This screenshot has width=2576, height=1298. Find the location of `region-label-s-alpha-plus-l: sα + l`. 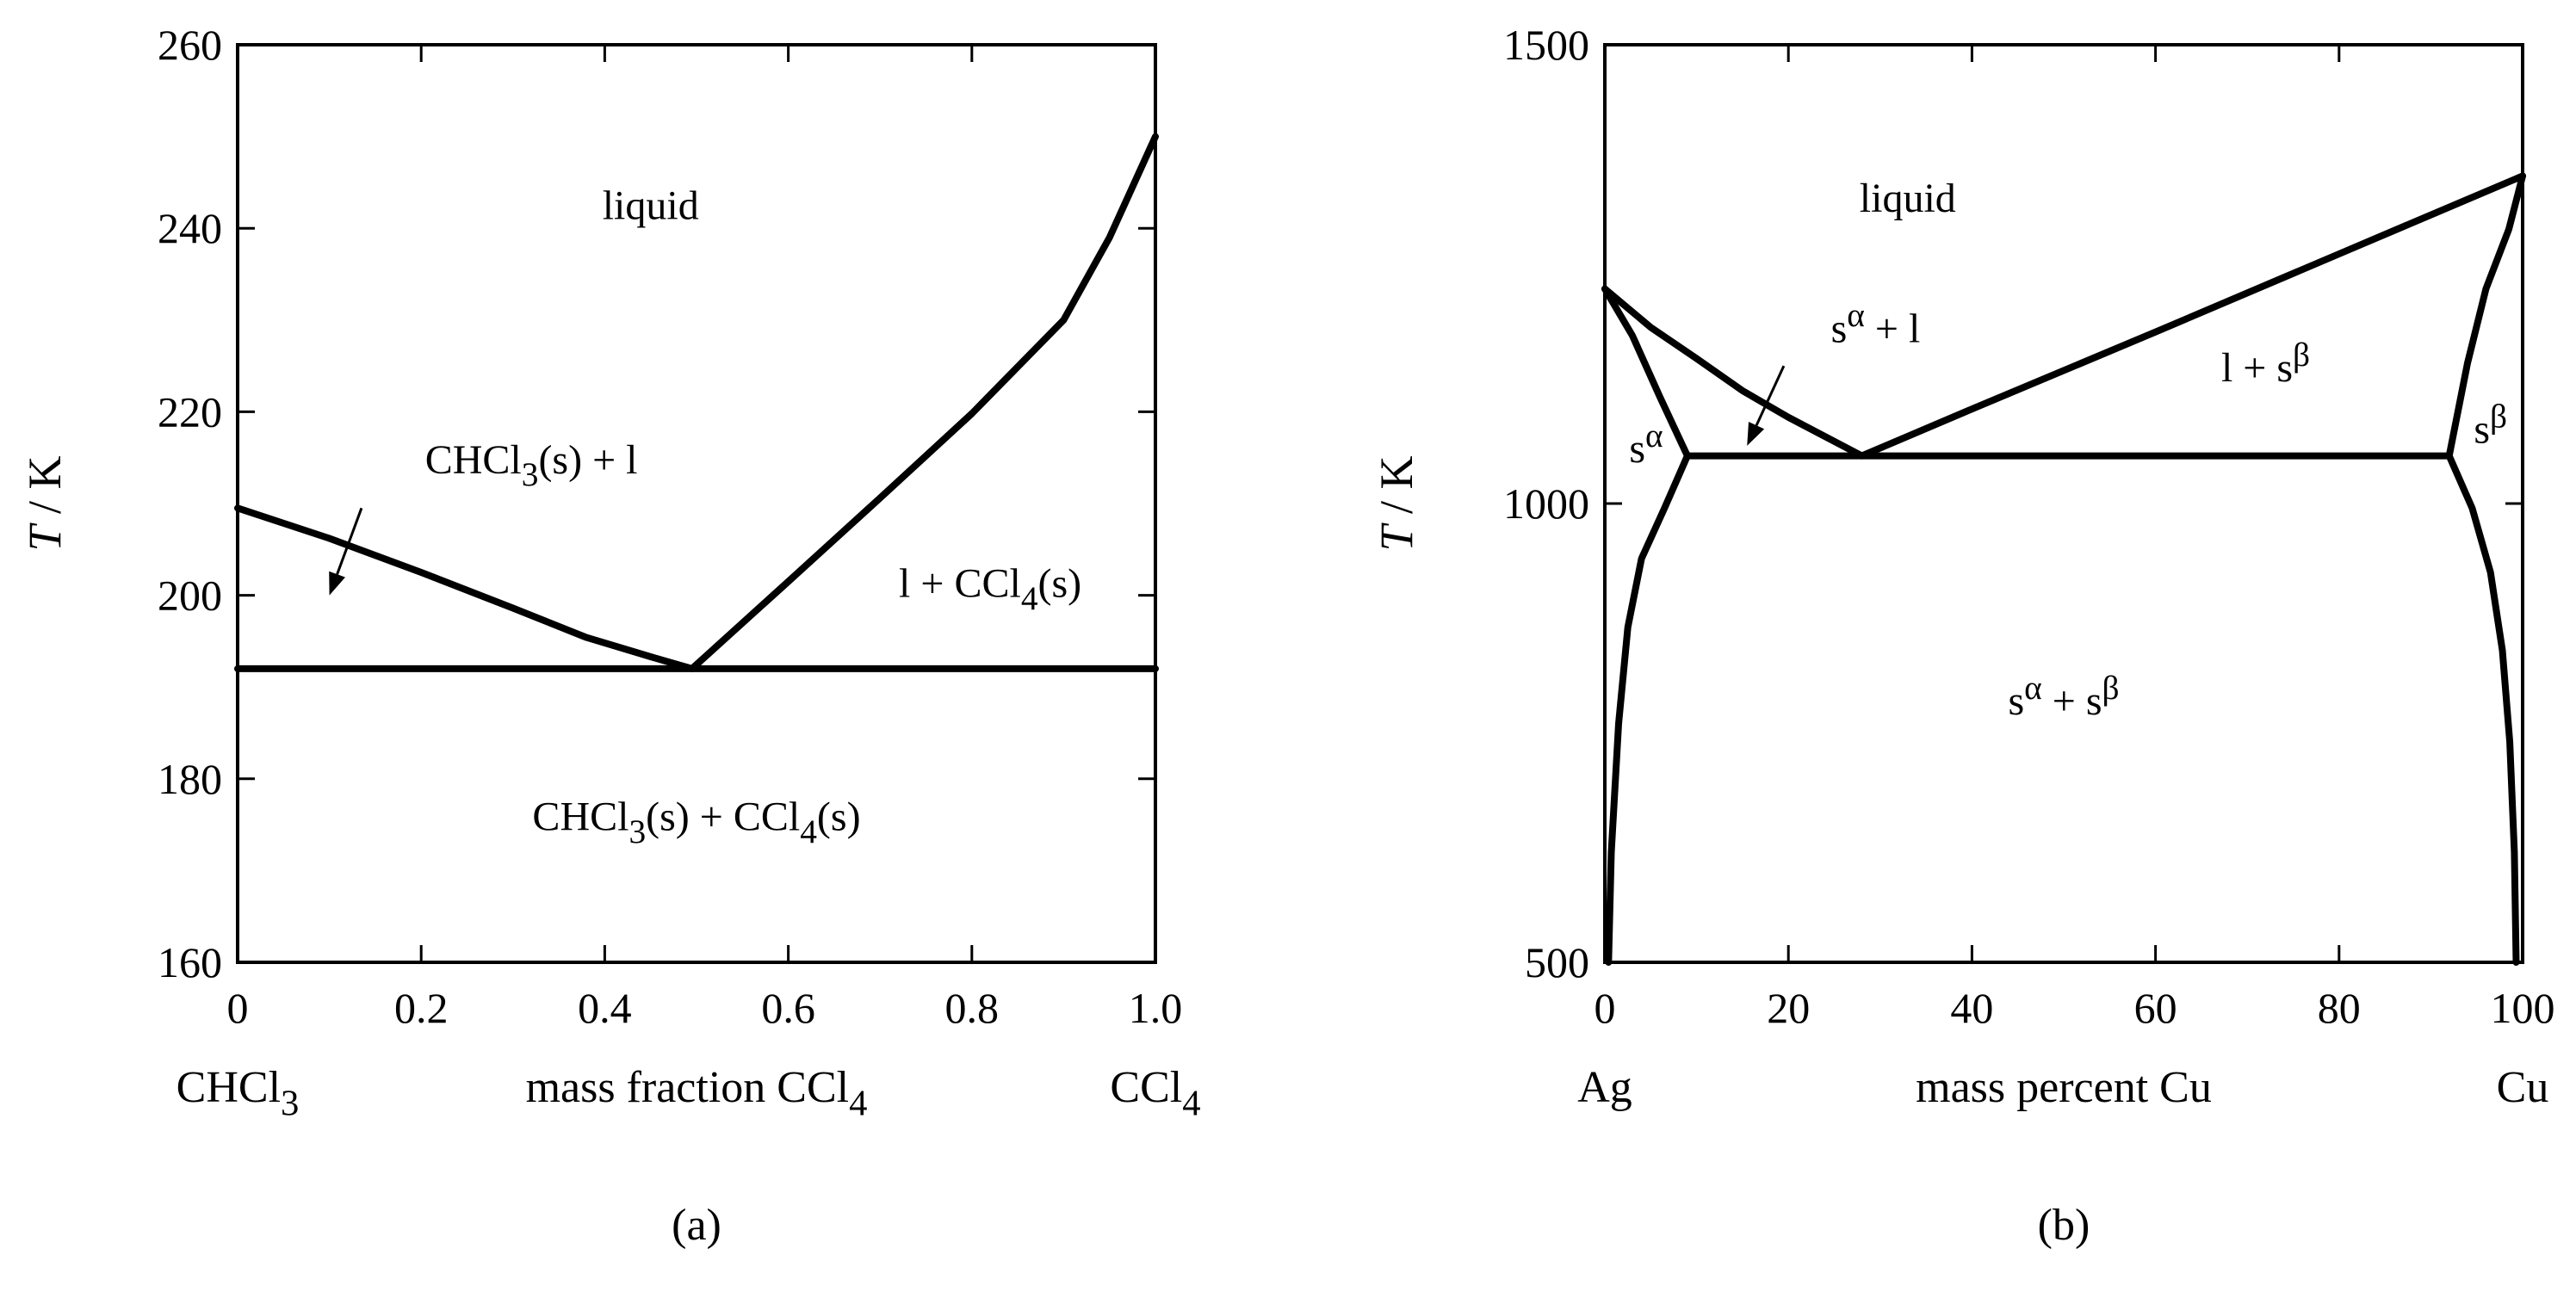

region-label-s-alpha-plus-l: sα + l is located at coordinates (1876, 323).